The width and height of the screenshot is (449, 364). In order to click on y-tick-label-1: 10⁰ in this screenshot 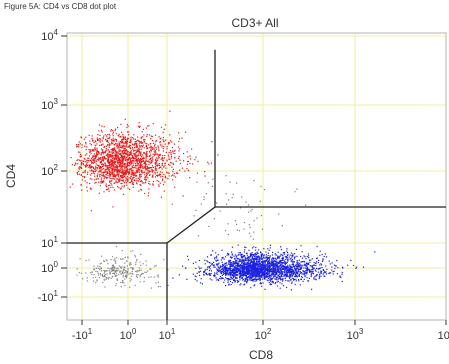, I will do `click(49, 267)`.